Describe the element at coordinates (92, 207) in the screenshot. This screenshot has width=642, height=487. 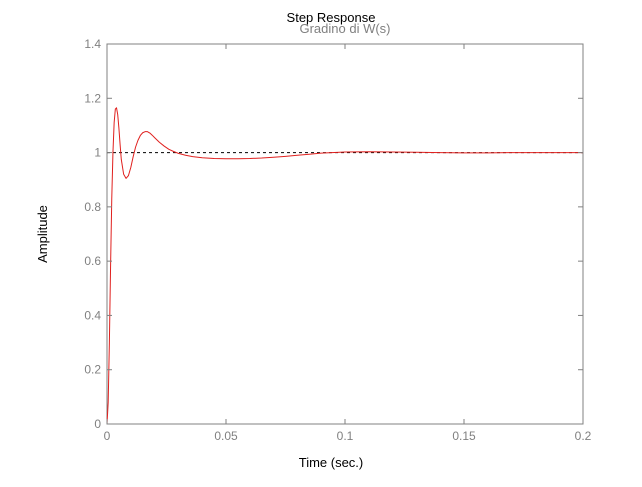
I see `y-tick-label: 0.8` at that location.